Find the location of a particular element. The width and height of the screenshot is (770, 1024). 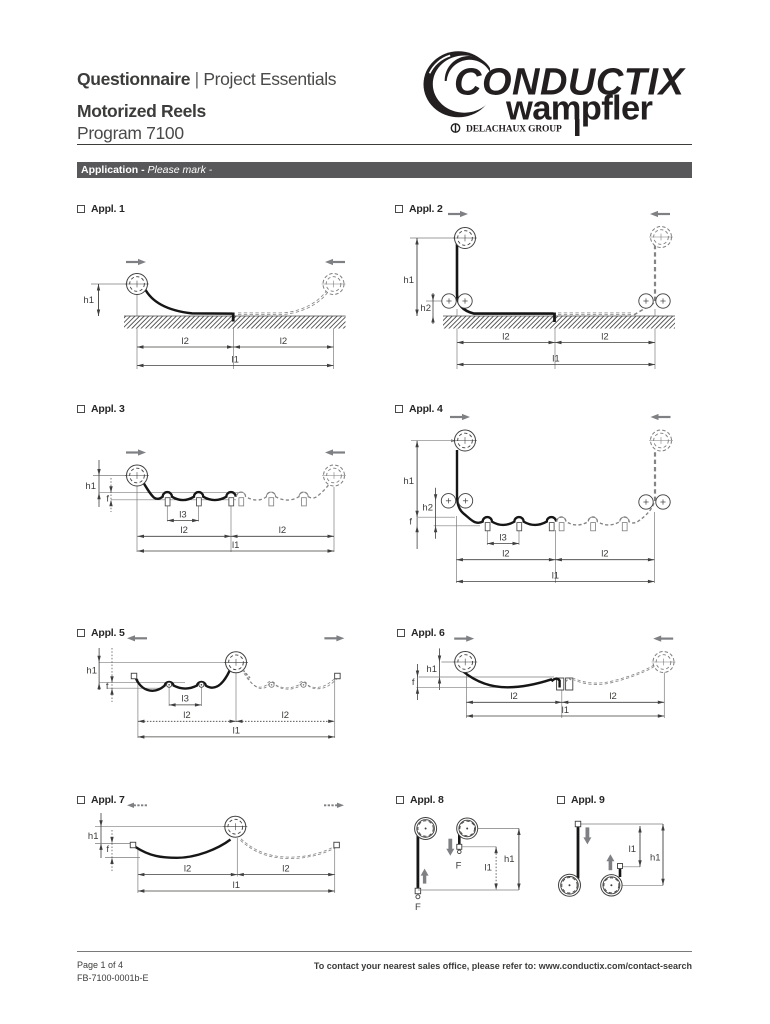

svg-text: CONDUCTIX is located at coordinates (570, 83).